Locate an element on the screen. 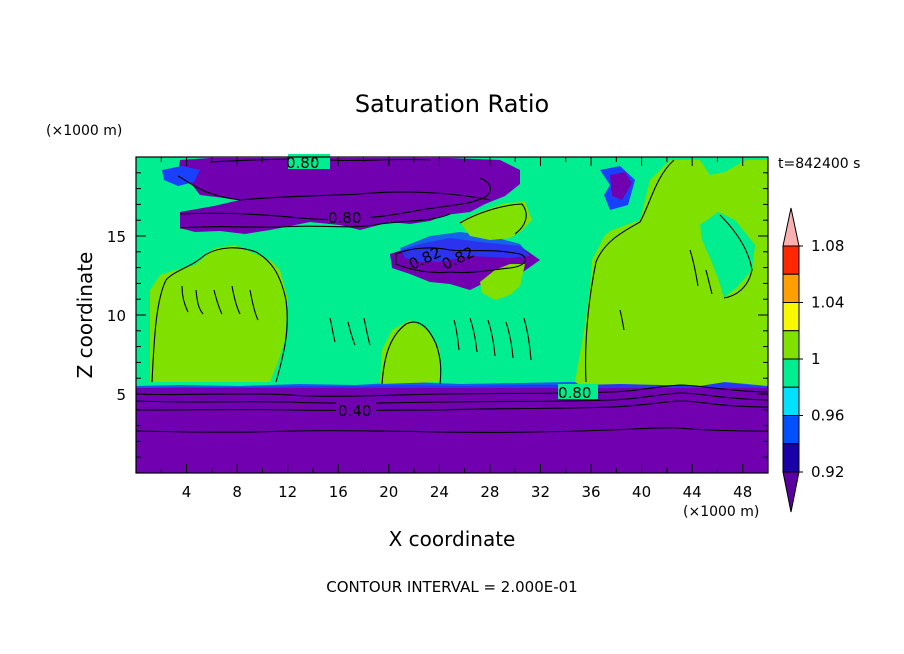 The width and height of the screenshot is (904, 654). lower-layer-lightblue-edge is located at coordinates (452, 382).